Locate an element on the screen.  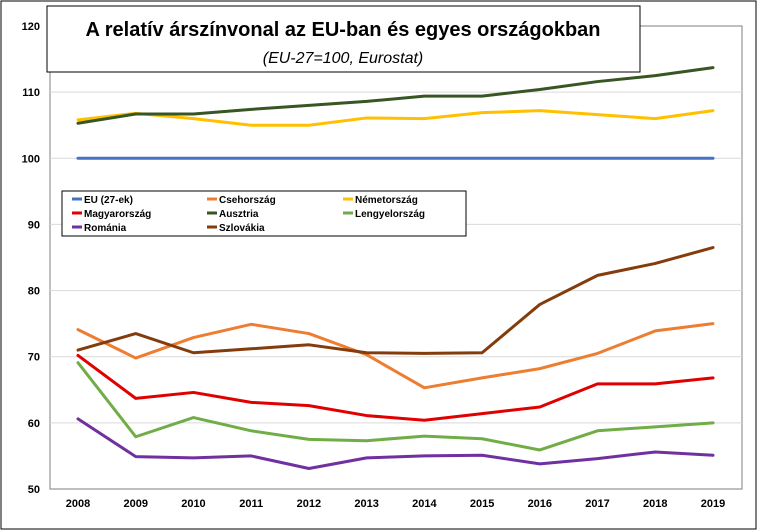
x-tick-label: 2016 is located at coordinates (540, 504).